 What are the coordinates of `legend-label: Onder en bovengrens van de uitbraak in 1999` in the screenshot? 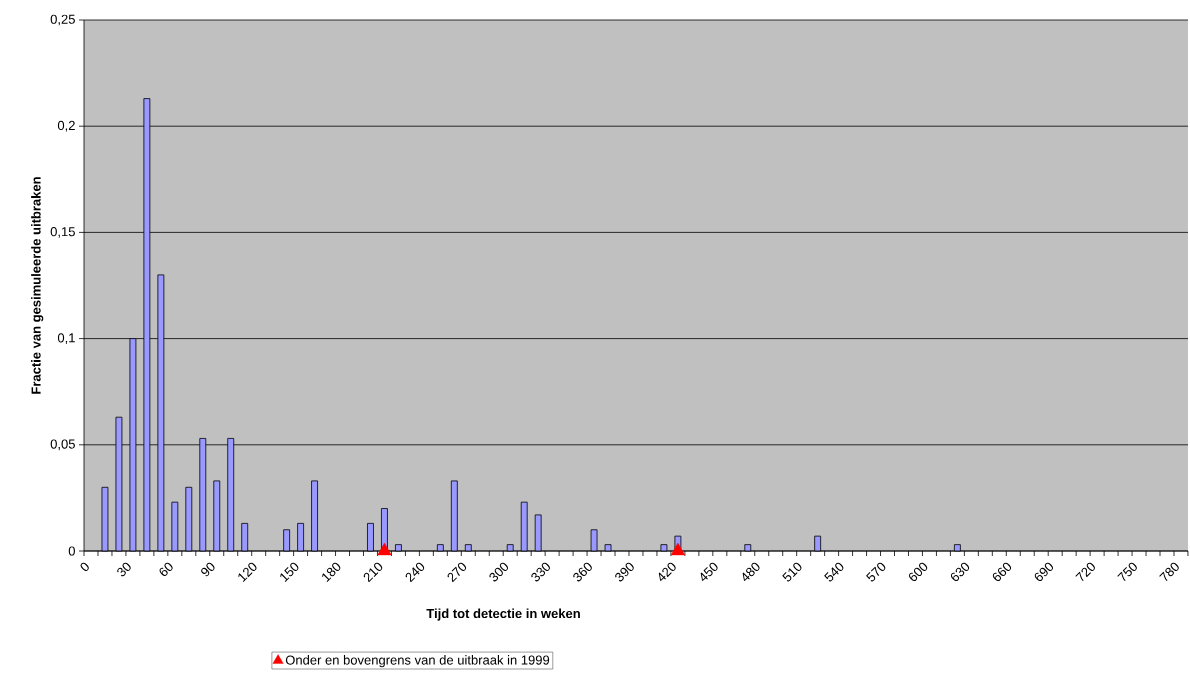 It's located at (417, 661).